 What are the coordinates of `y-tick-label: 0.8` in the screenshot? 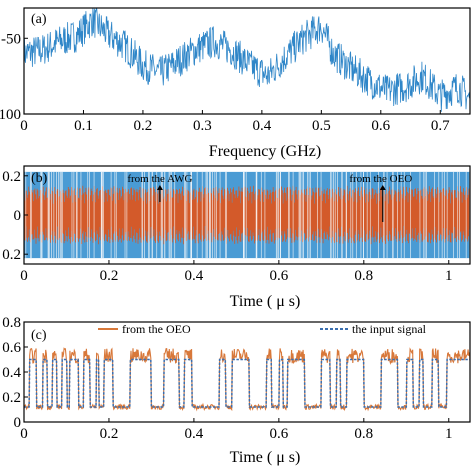 It's located at (11, 323).